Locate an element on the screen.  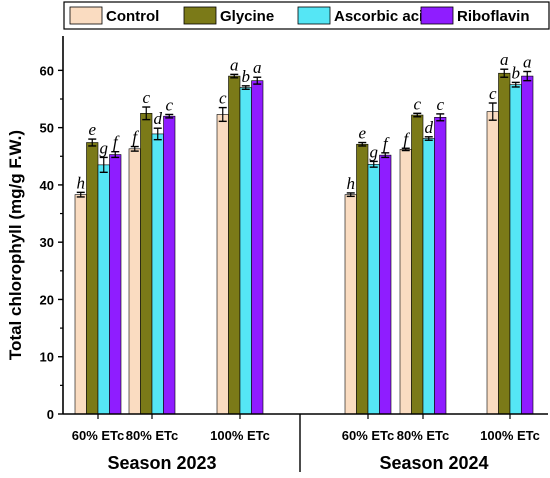
legend: Control Glycine Ascorbic acid Riboflavin is located at coordinates (306, 15).